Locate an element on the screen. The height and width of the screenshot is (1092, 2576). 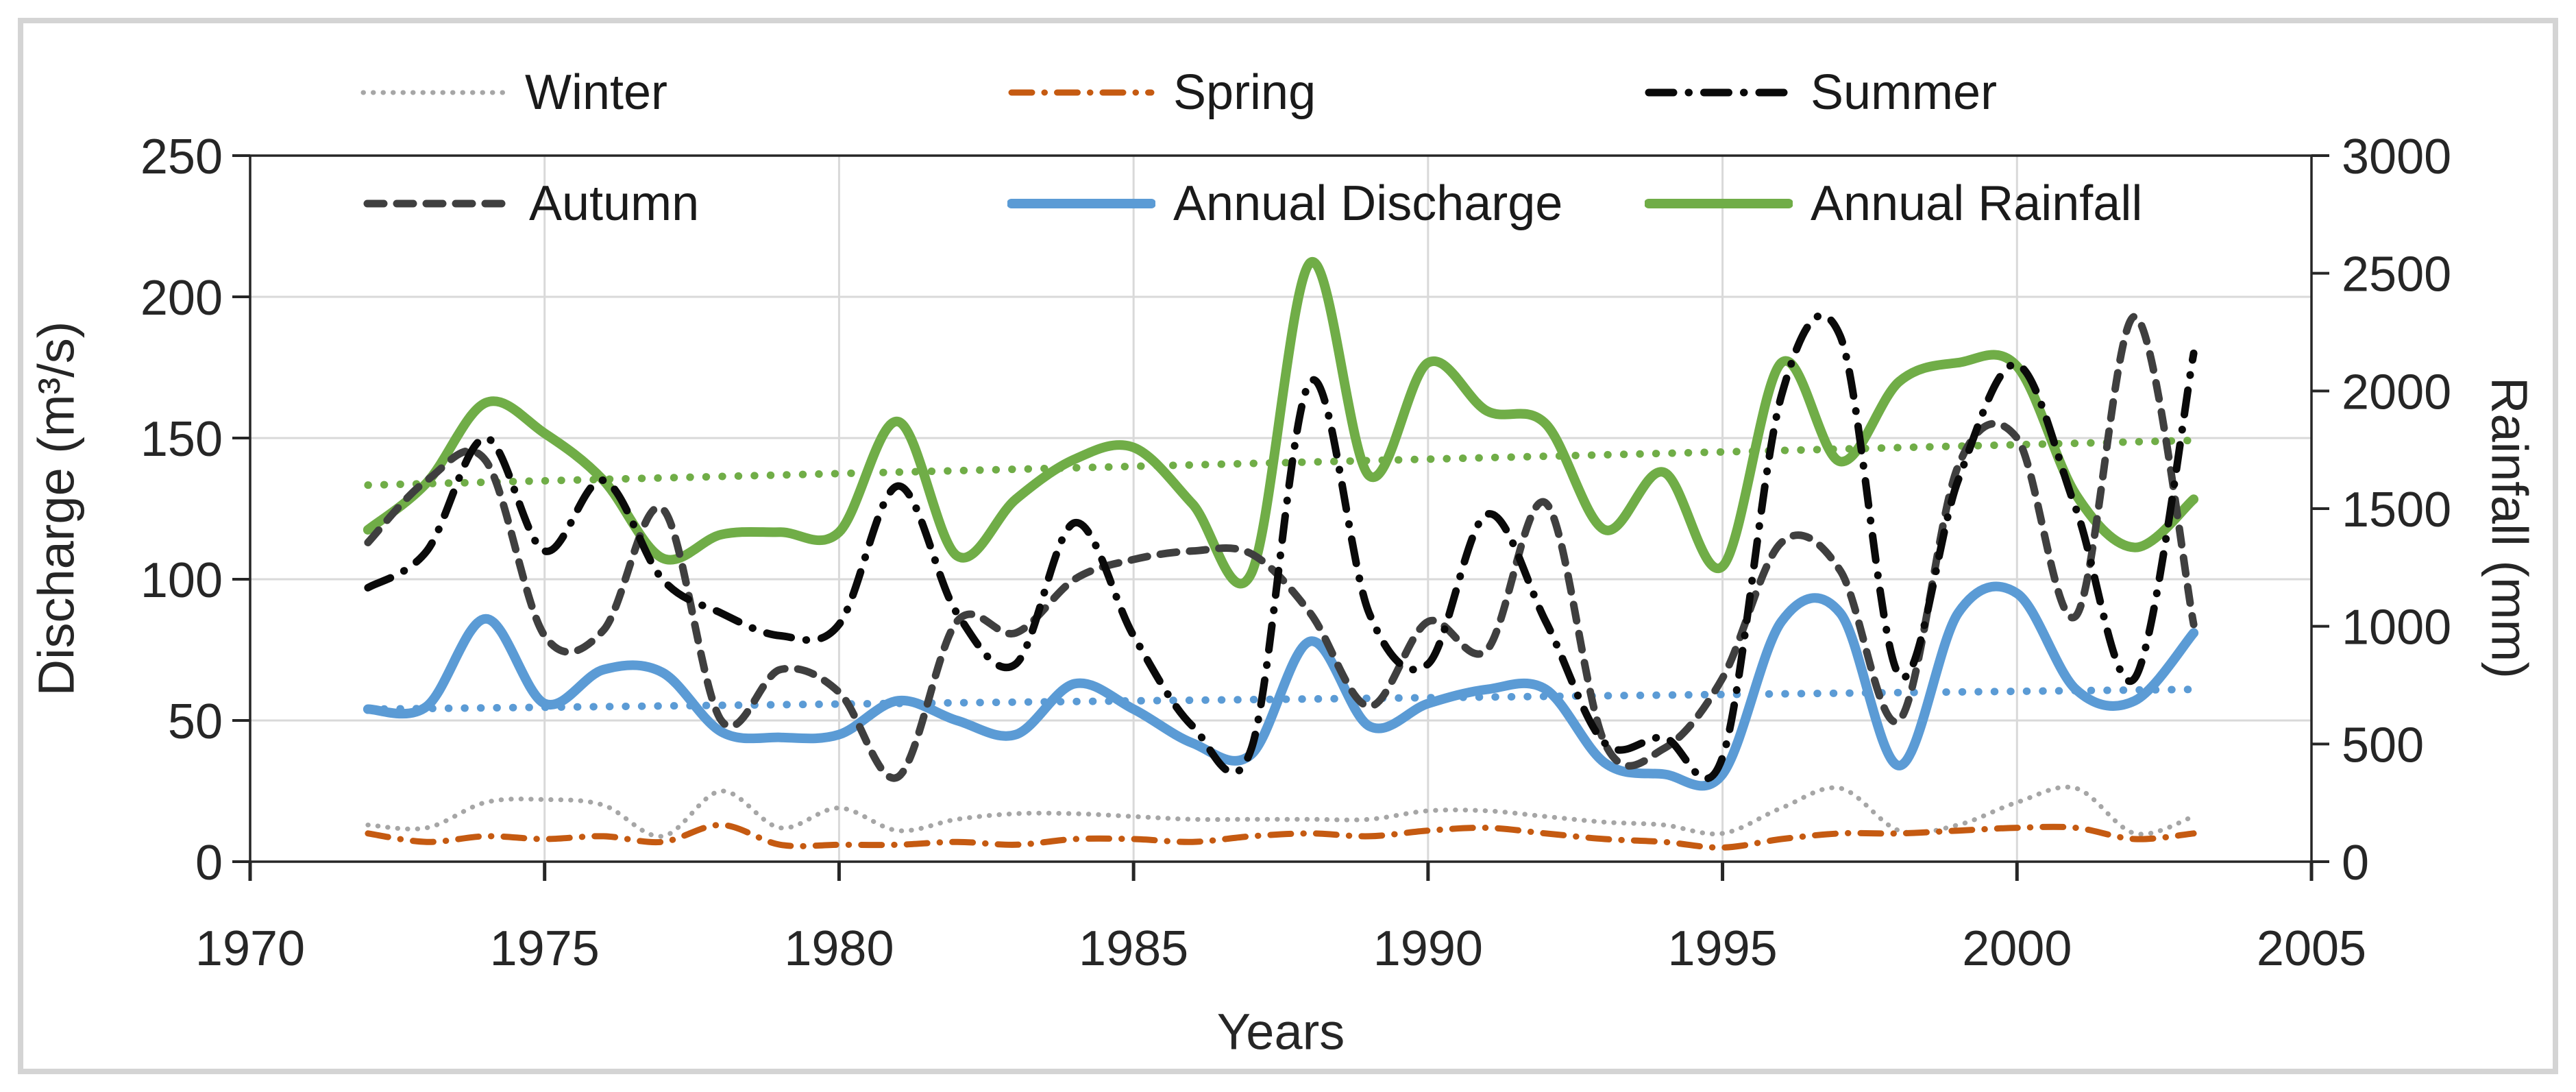
summer-legend-line is located at coordinates (1719, 92).